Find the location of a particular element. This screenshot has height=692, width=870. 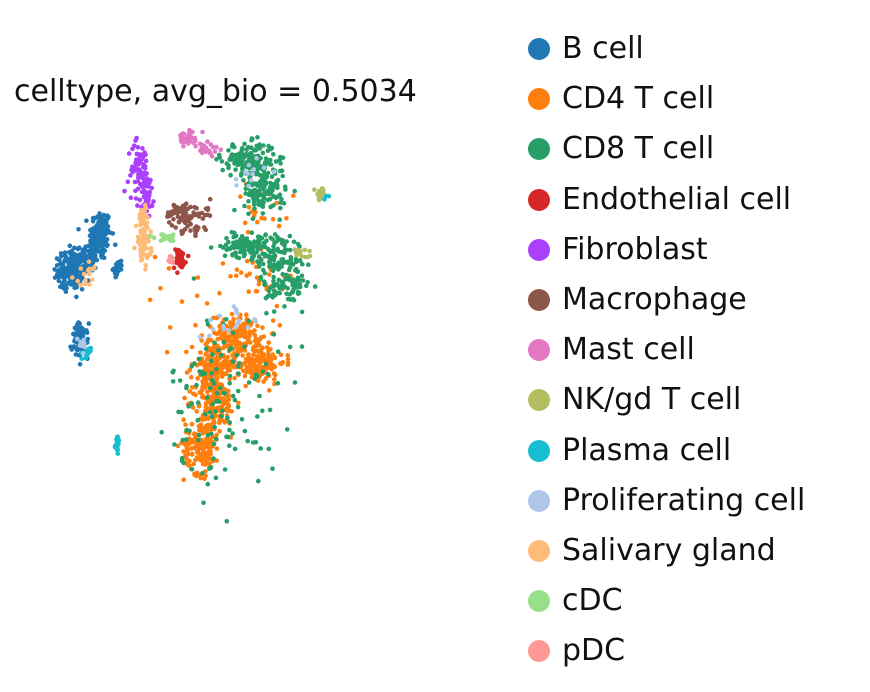

series-cd8-t-cell is located at coordinates (238, 329).